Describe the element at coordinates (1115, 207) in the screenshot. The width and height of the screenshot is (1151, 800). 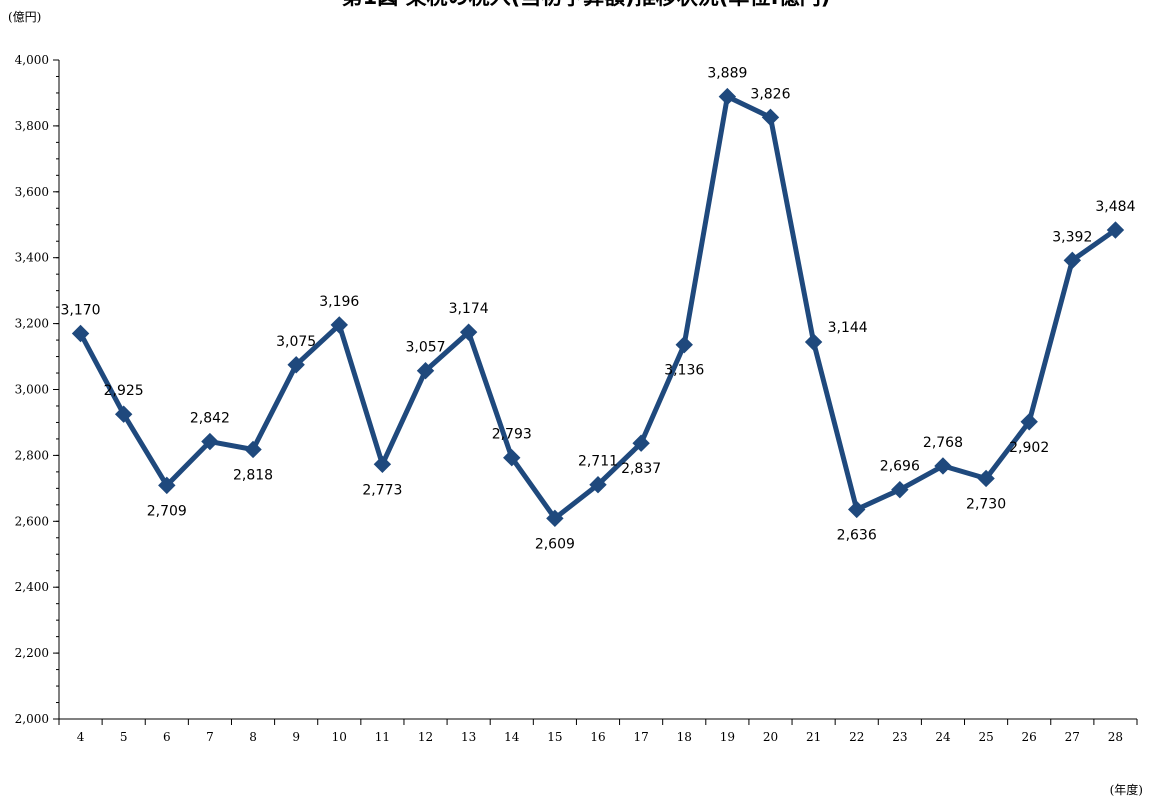
I see `data-label: 3,484` at that location.